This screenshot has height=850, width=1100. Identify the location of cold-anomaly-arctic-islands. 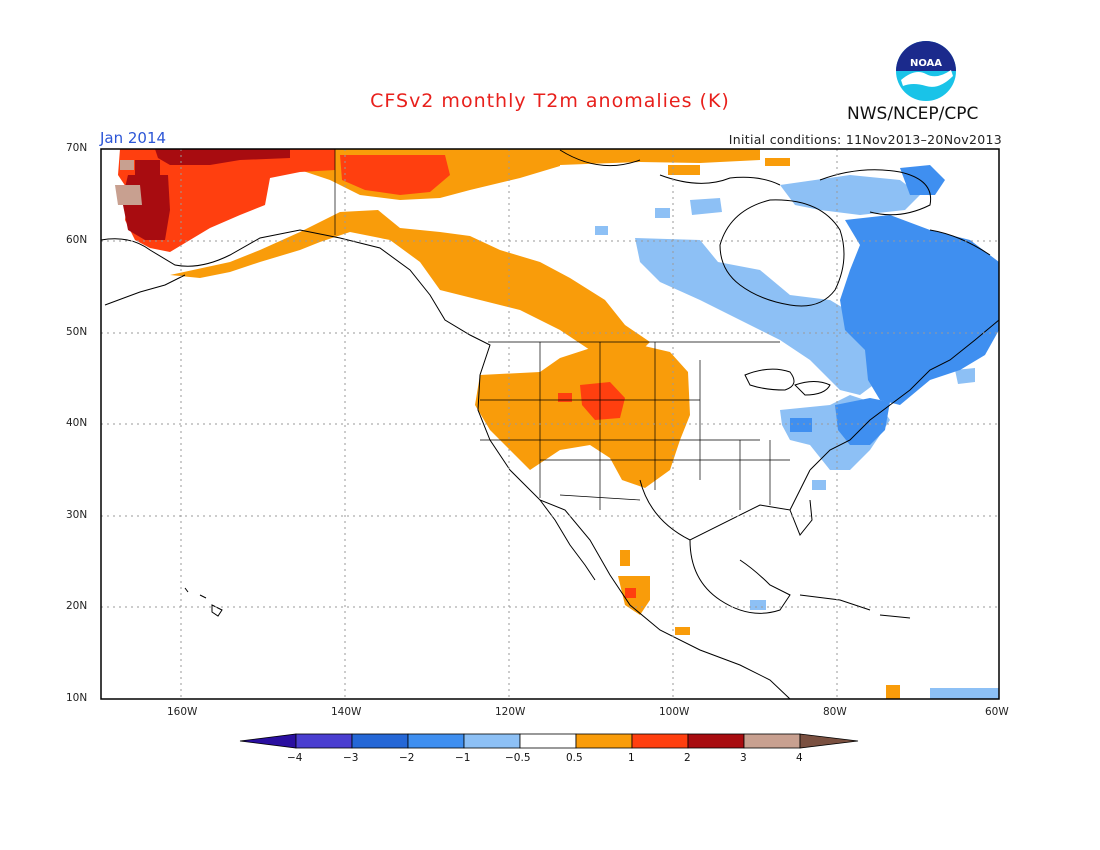
(850, 195).